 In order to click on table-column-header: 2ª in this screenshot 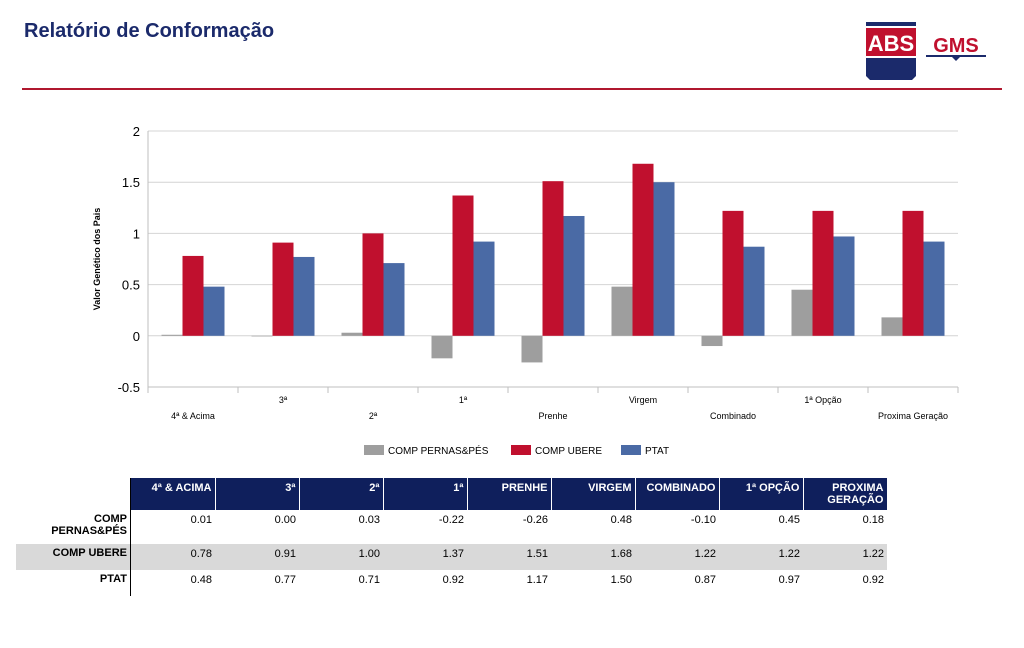, I will do `click(341, 494)`.